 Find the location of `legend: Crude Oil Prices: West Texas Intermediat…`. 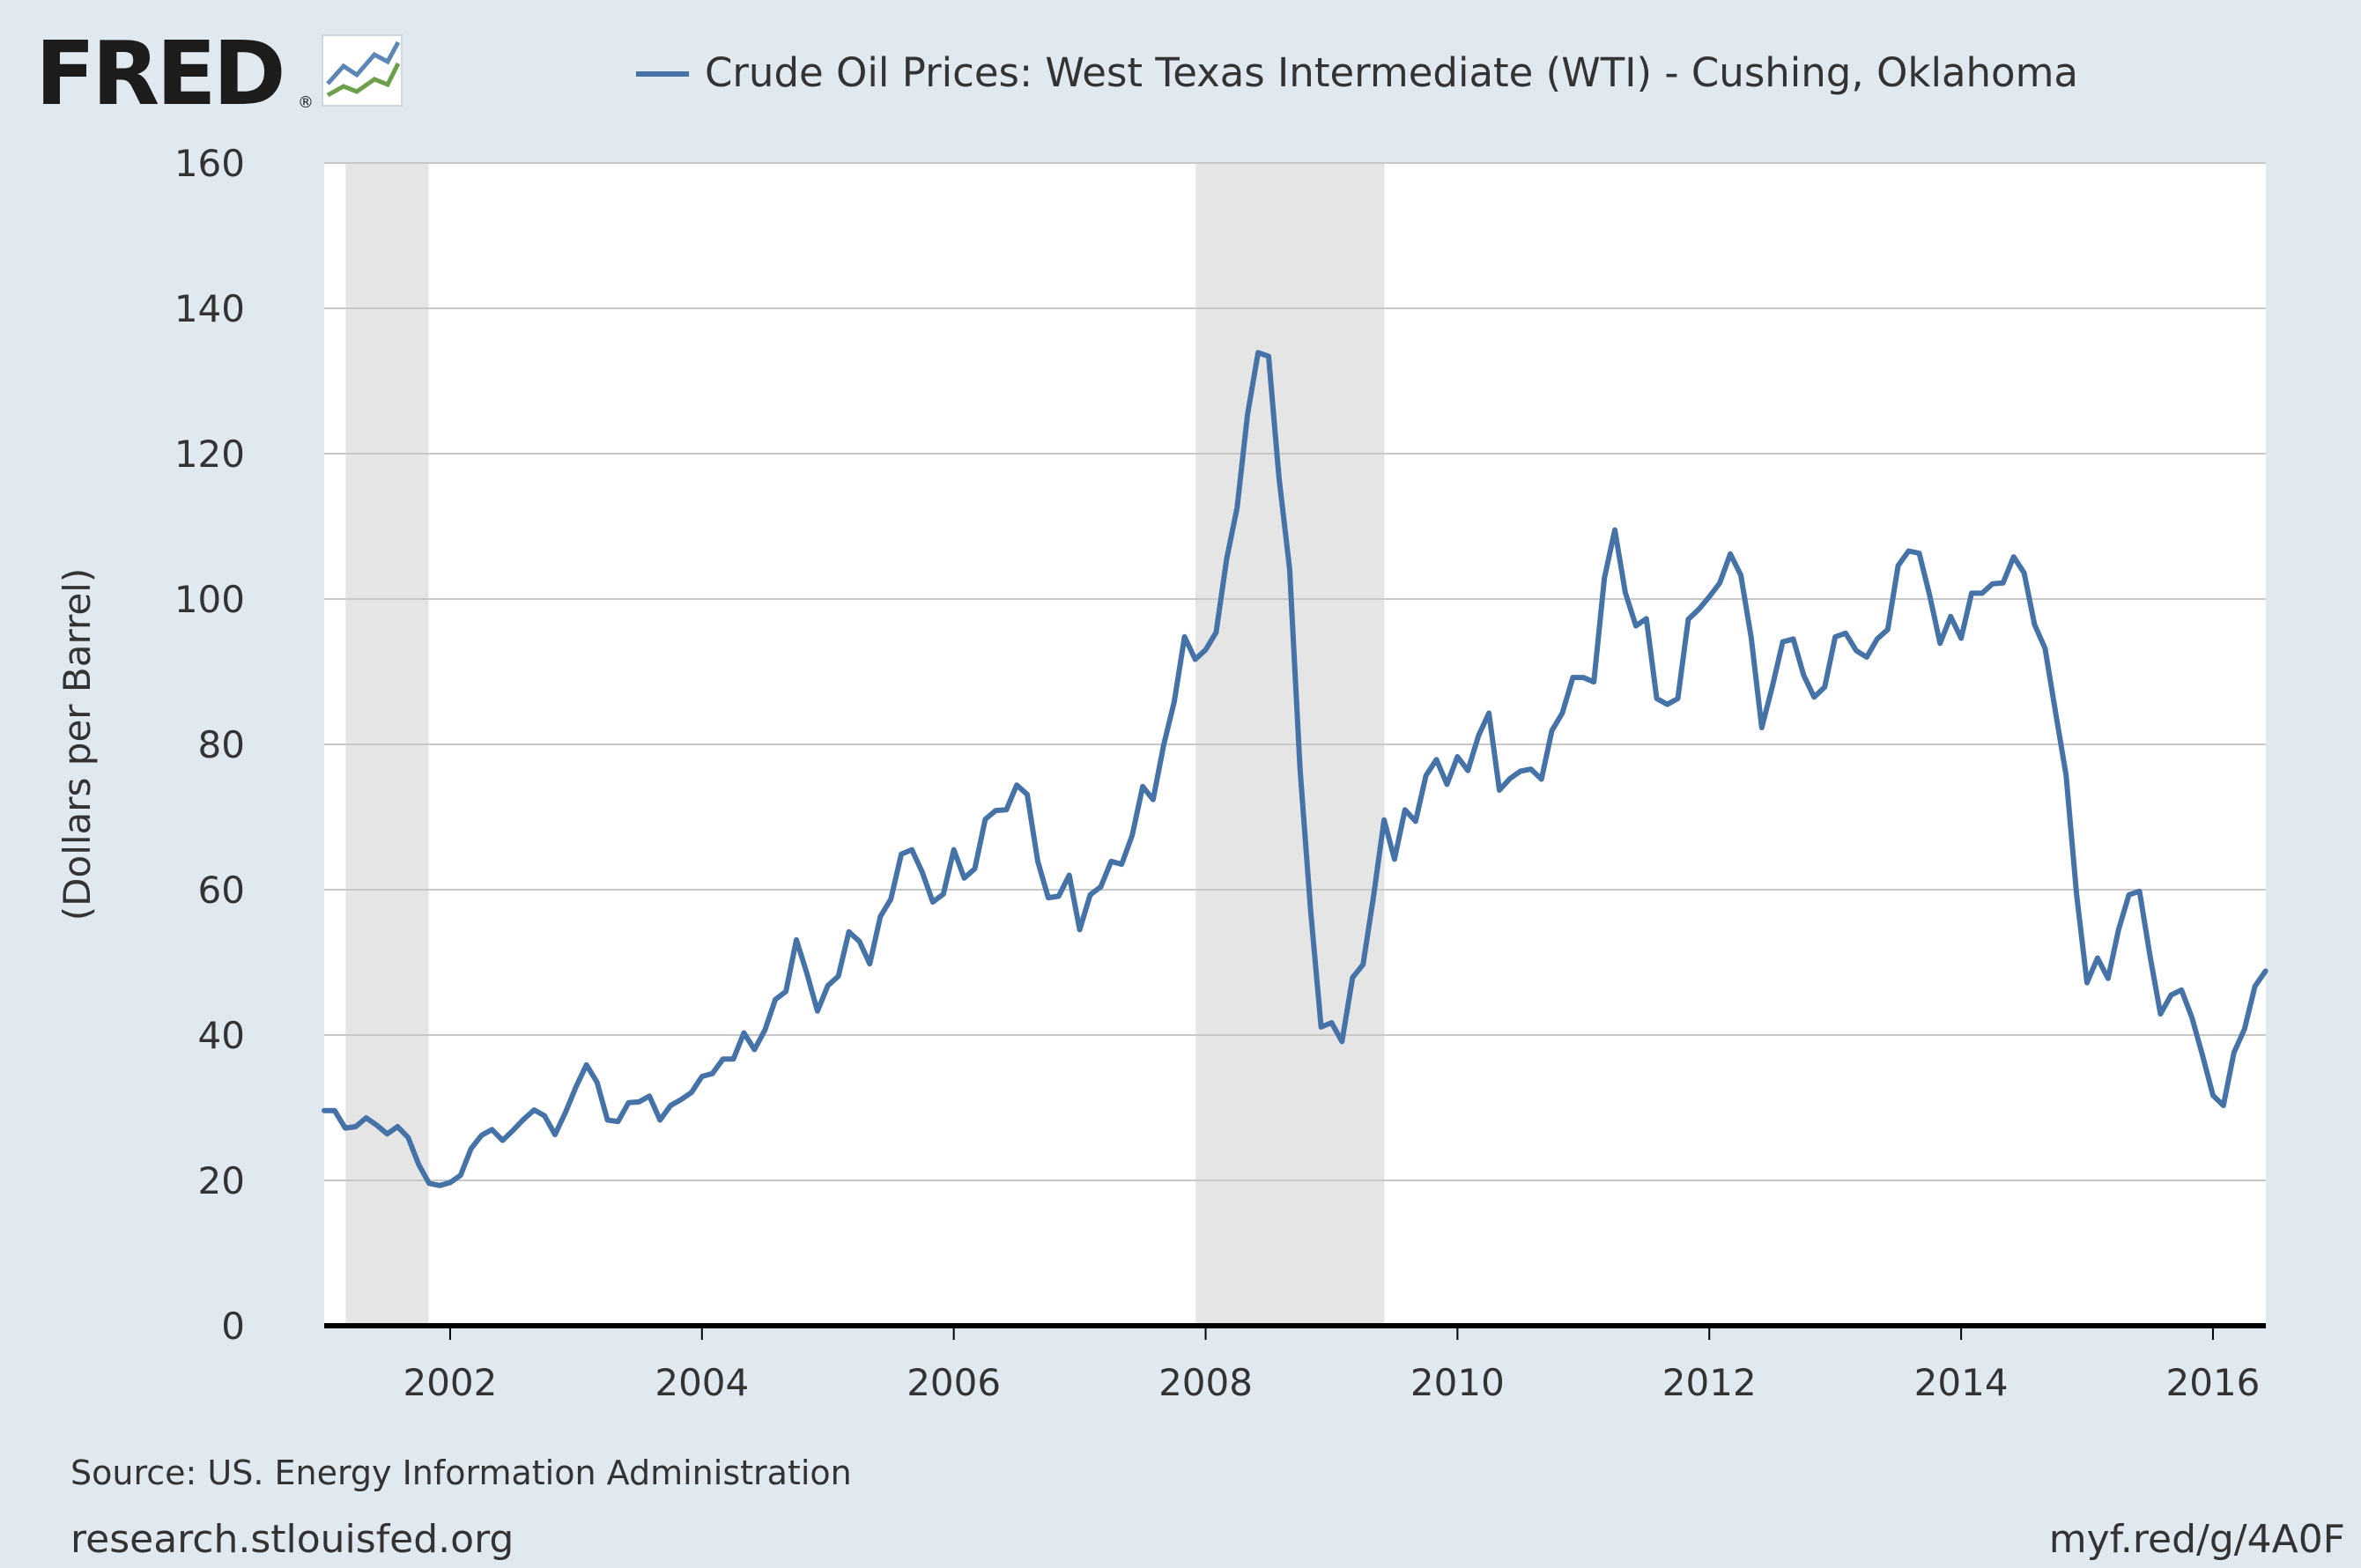

legend: Crude Oil Prices: West Texas Intermediat… is located at coordinates (1357, 72).